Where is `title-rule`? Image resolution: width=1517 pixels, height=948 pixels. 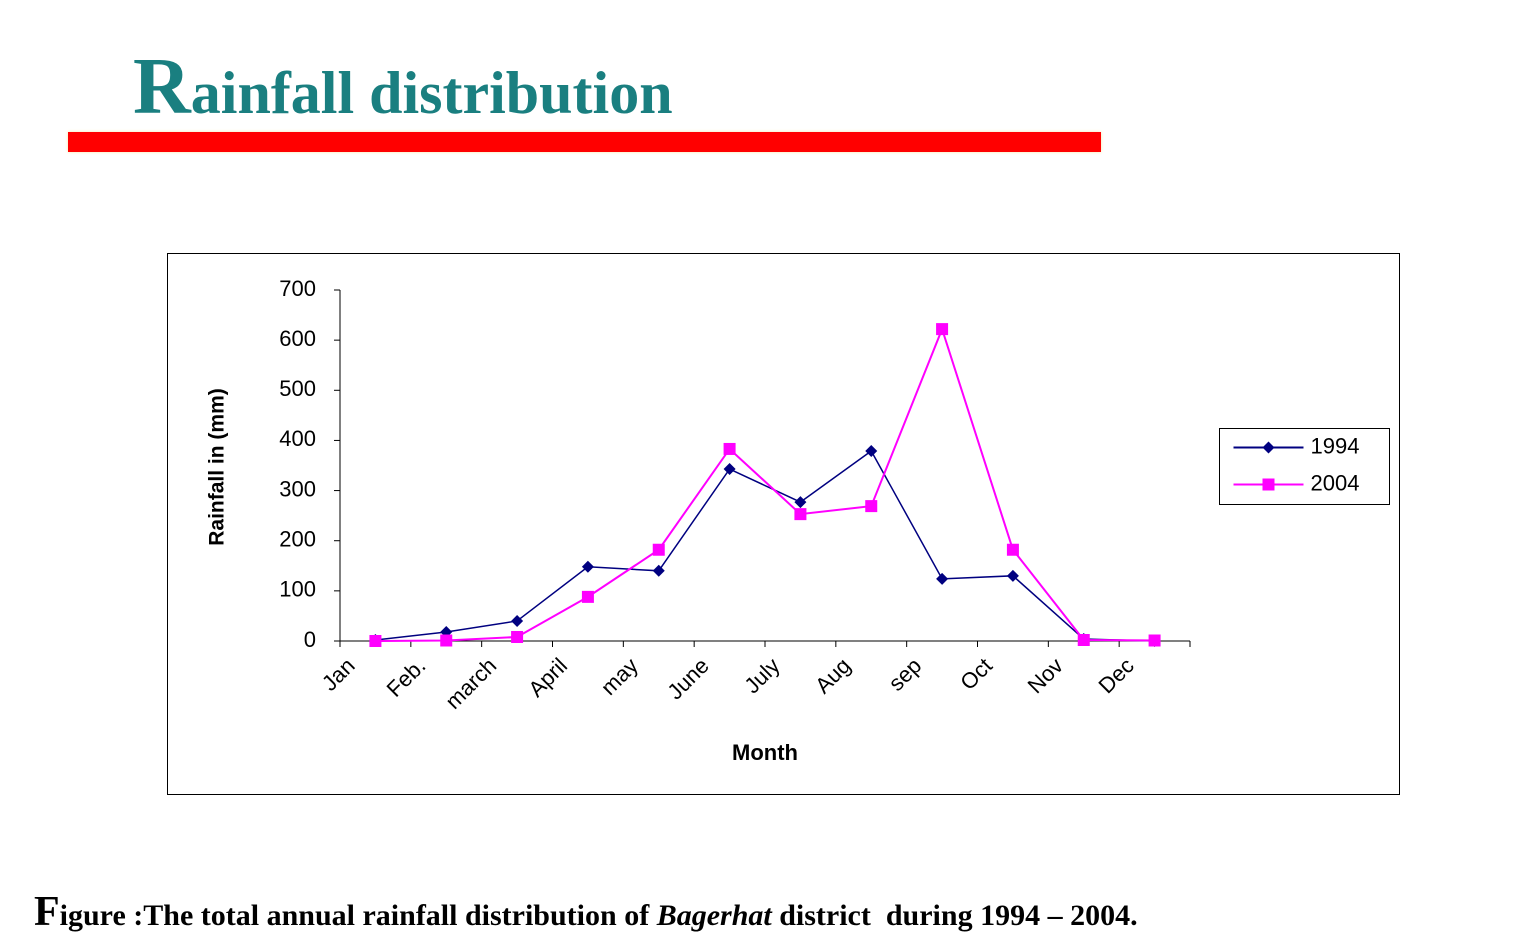
title-rule is located at coordinates (584, 142).